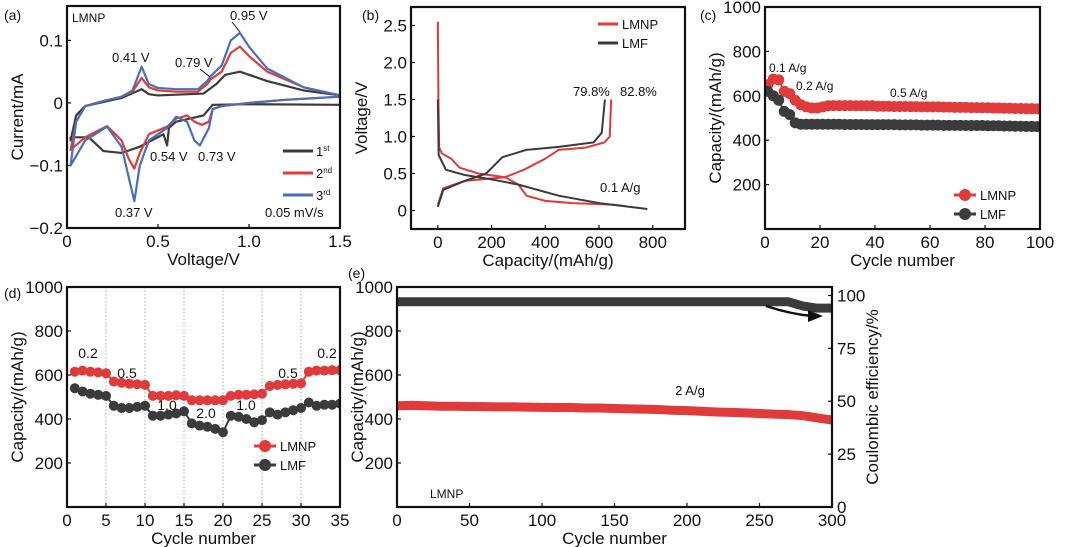 This screenshot has height=547, width=1080. What do you see at coordinates (395, 137) in the screenshot?
I see `y-tick-label: 1.0` at bounding box center [395, 137].